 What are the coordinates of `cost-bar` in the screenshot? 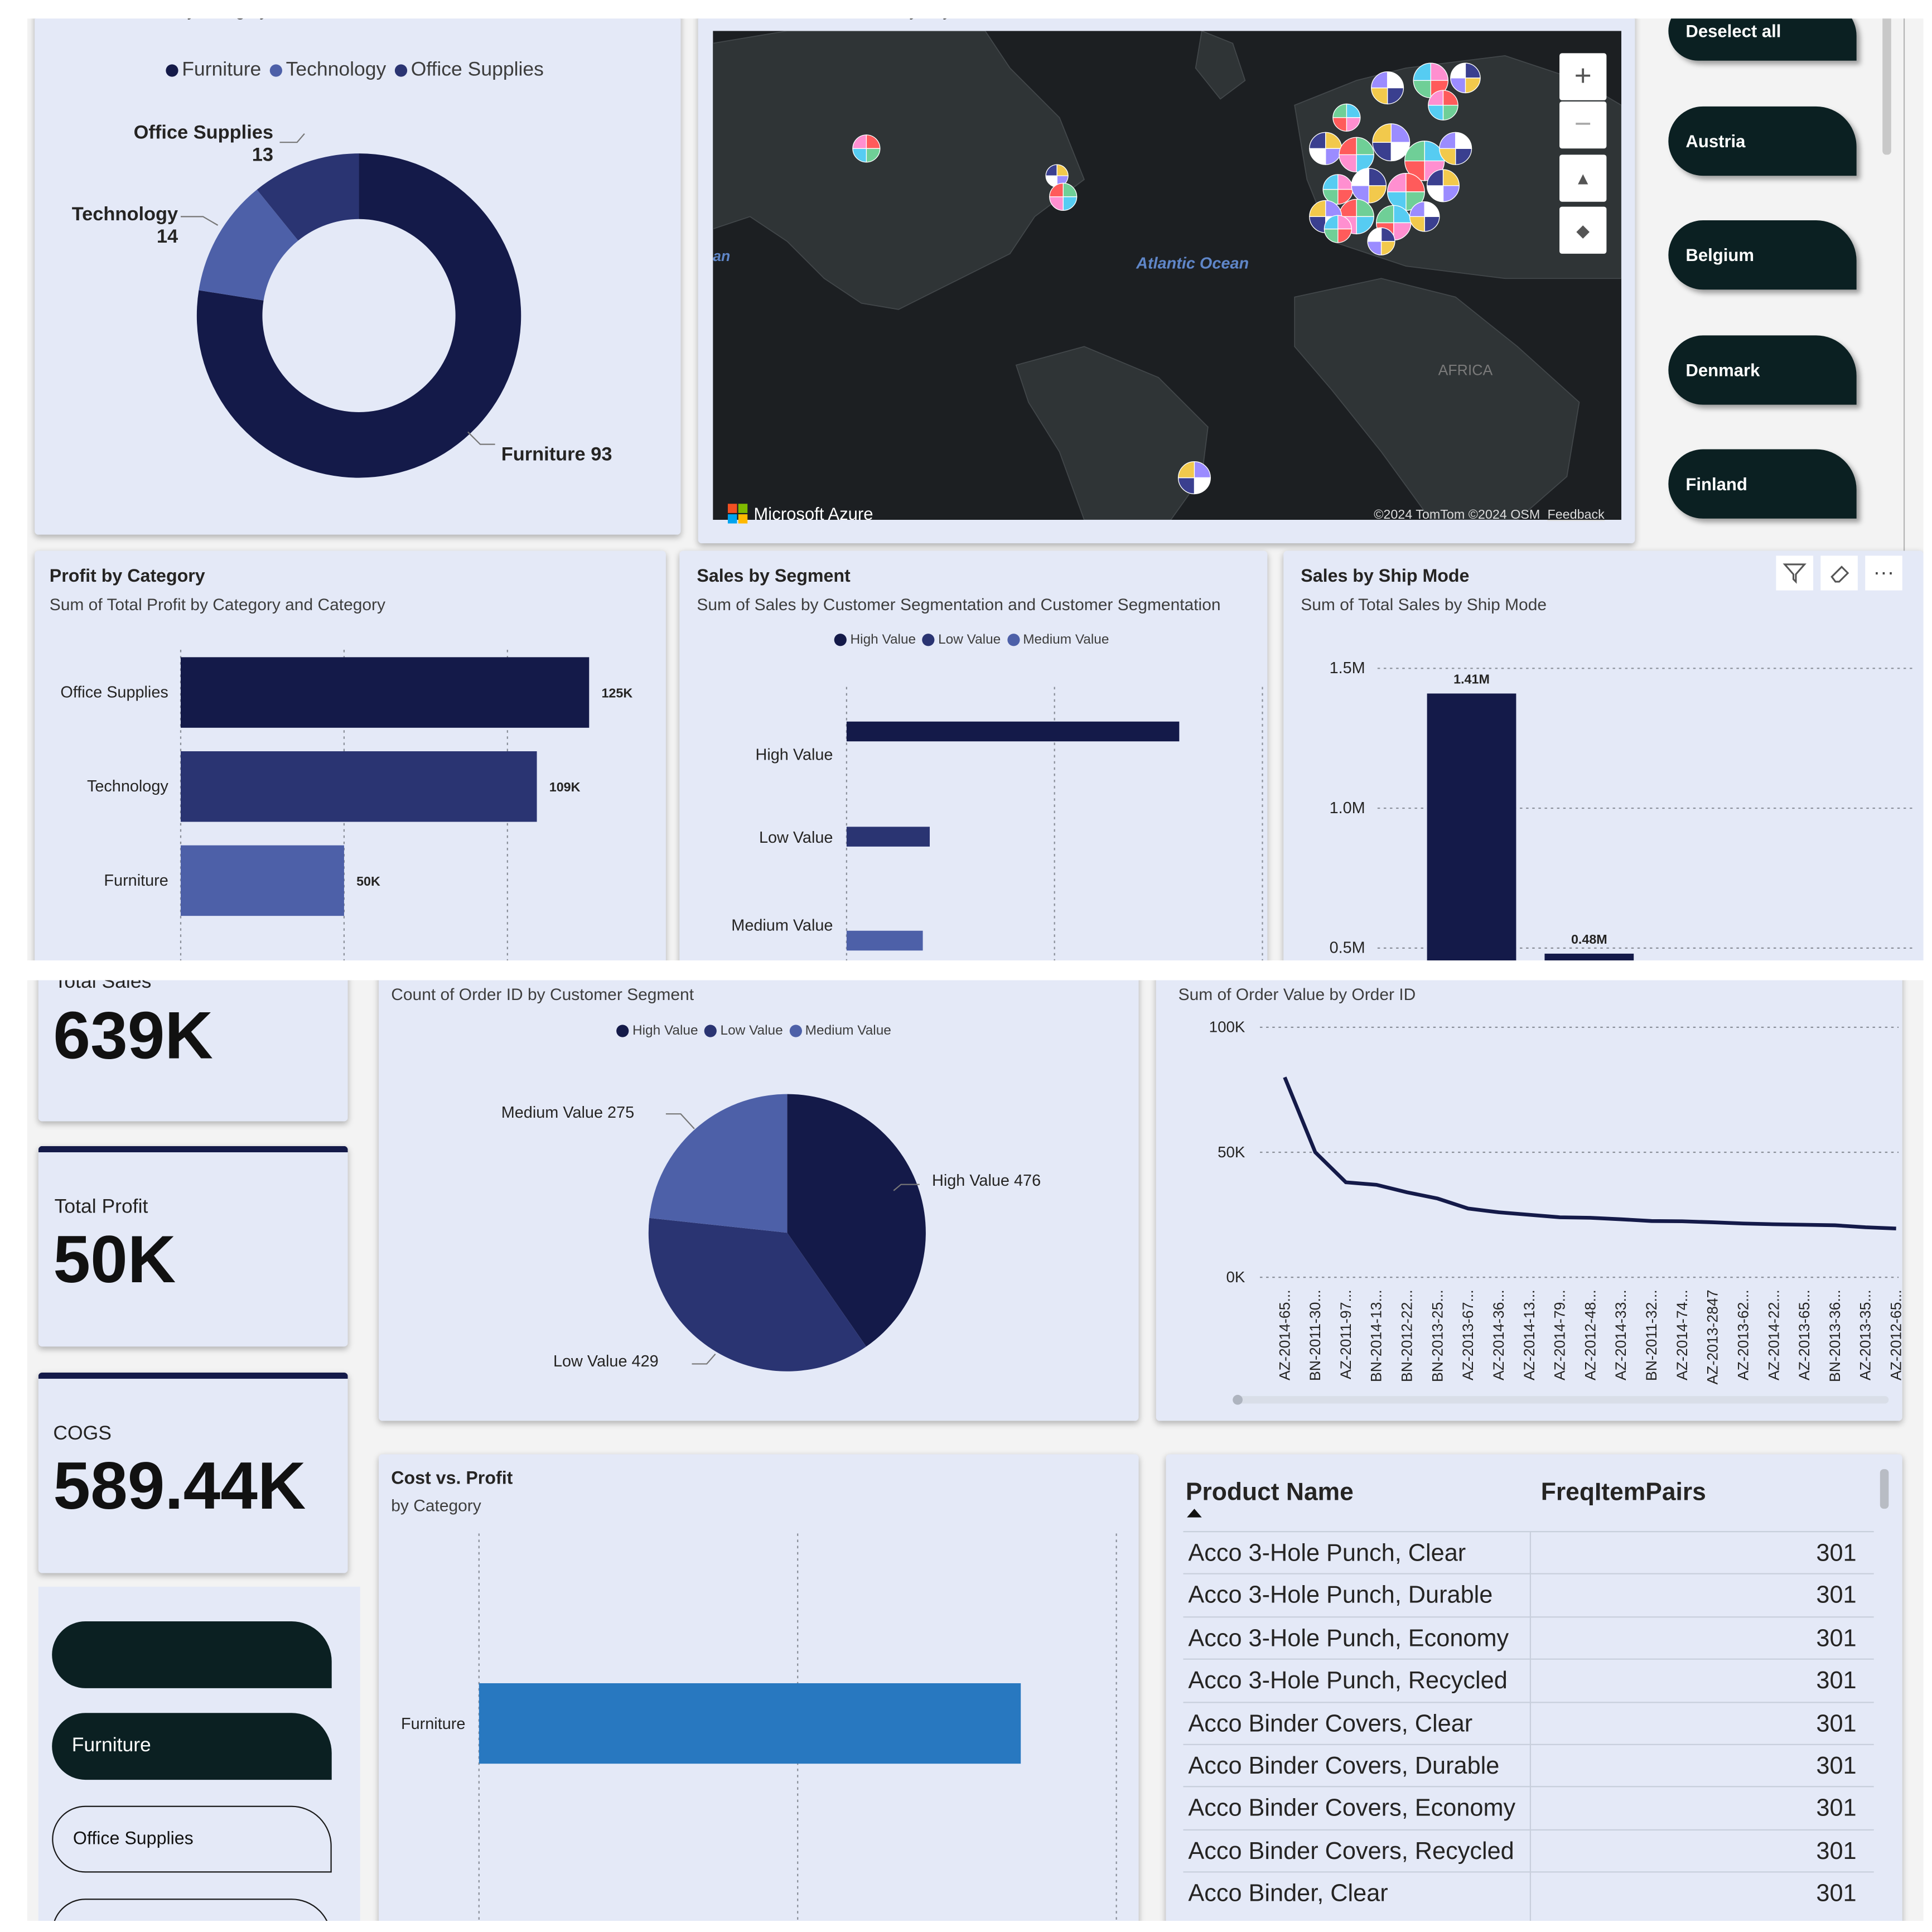 It's located at (750, 1723).